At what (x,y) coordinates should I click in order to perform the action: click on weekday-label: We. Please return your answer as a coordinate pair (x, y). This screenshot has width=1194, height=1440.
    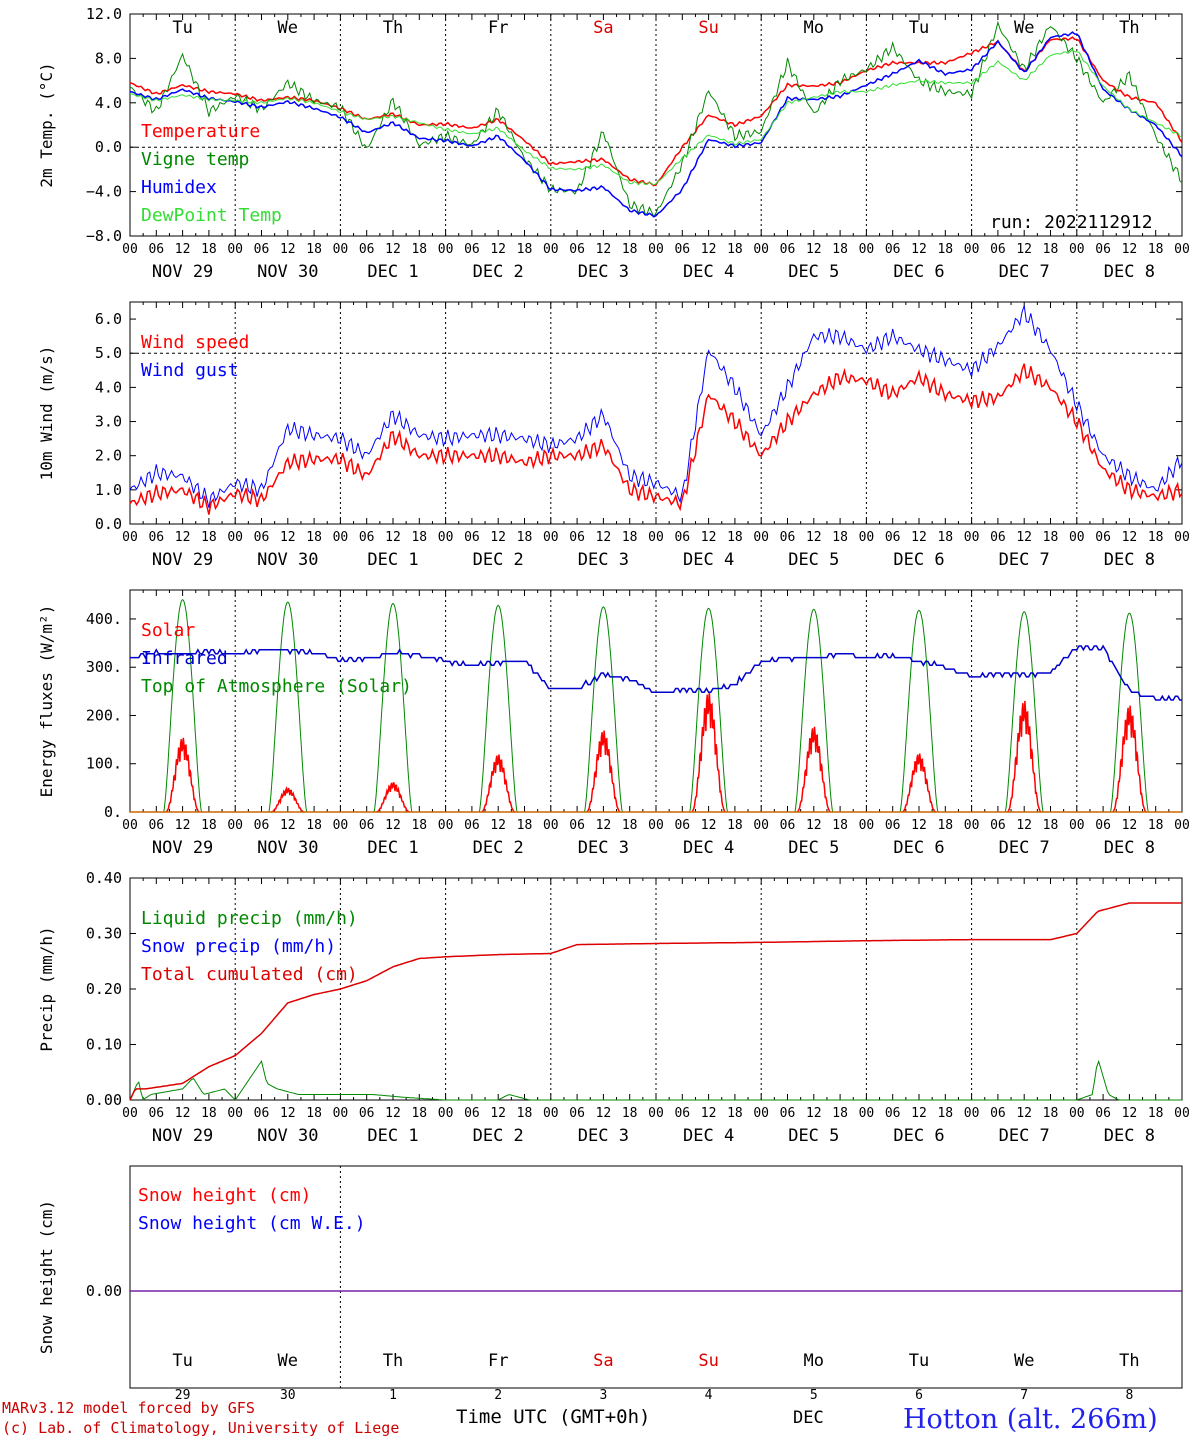
    Looking at the image, I should click on (1024, 28).